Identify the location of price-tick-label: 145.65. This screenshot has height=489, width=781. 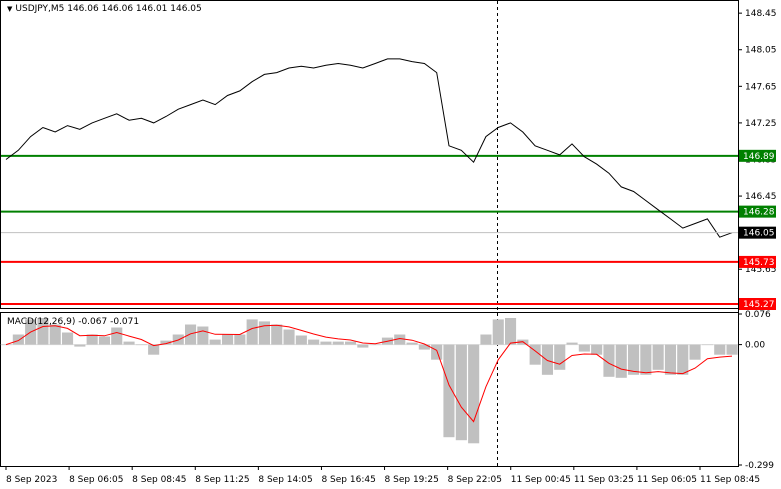
(761, 270).